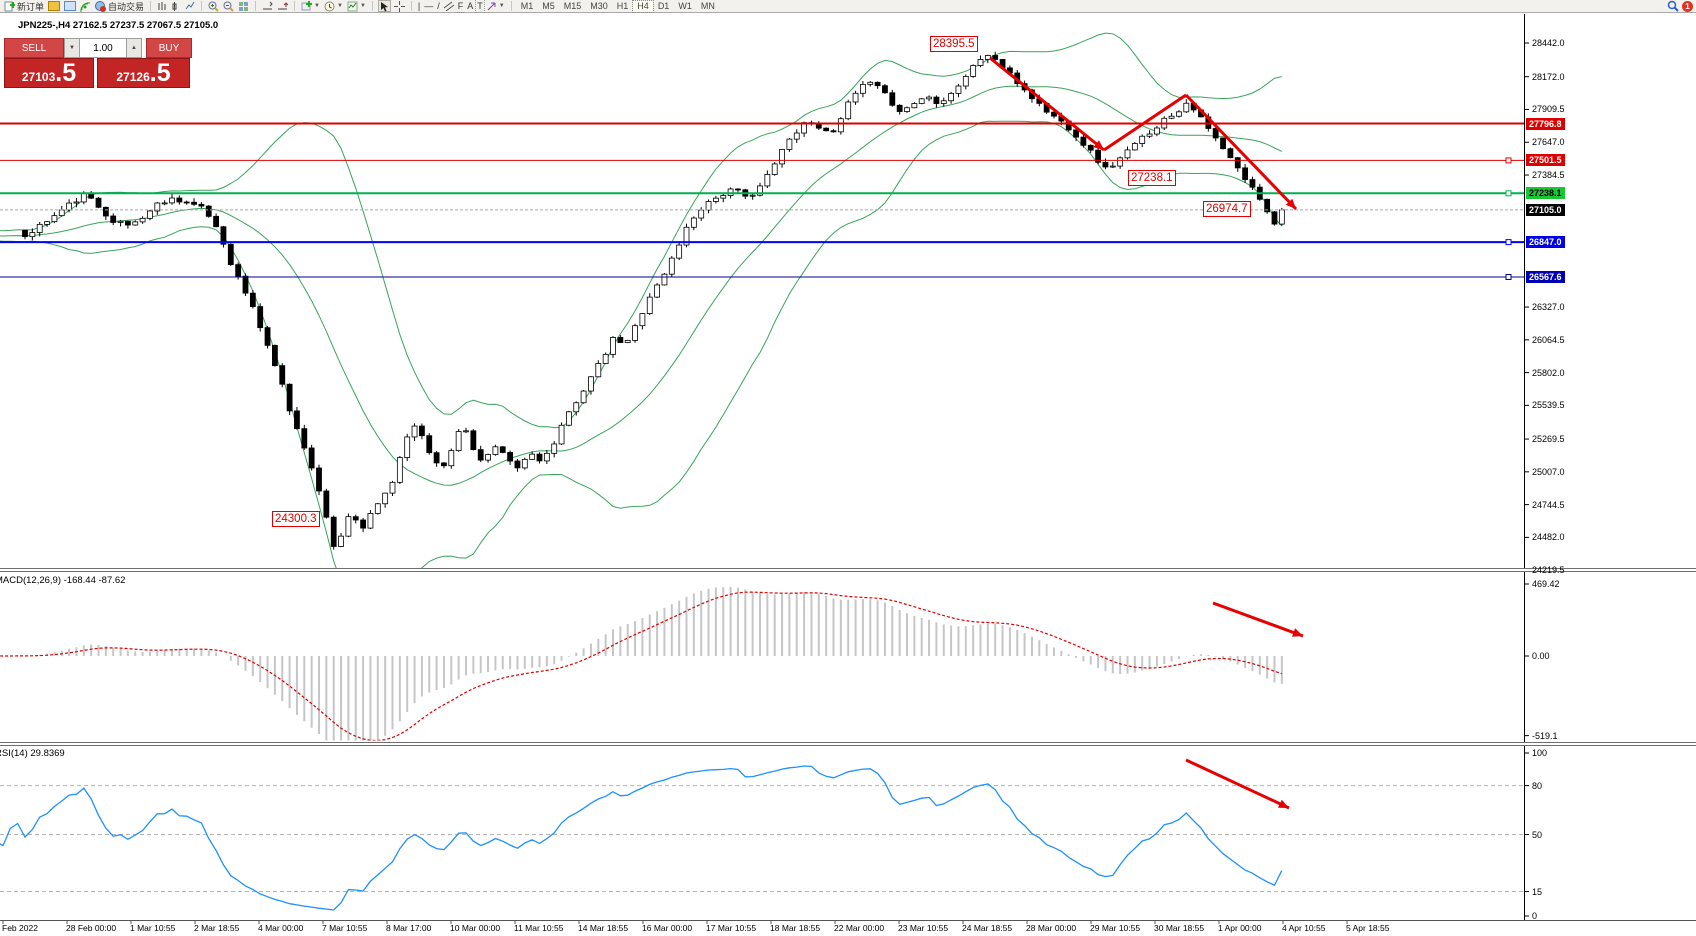  Describe the element at coordinates (548, 6) in the screenshot. I see `timeframe-button-M5: M5` at that location.